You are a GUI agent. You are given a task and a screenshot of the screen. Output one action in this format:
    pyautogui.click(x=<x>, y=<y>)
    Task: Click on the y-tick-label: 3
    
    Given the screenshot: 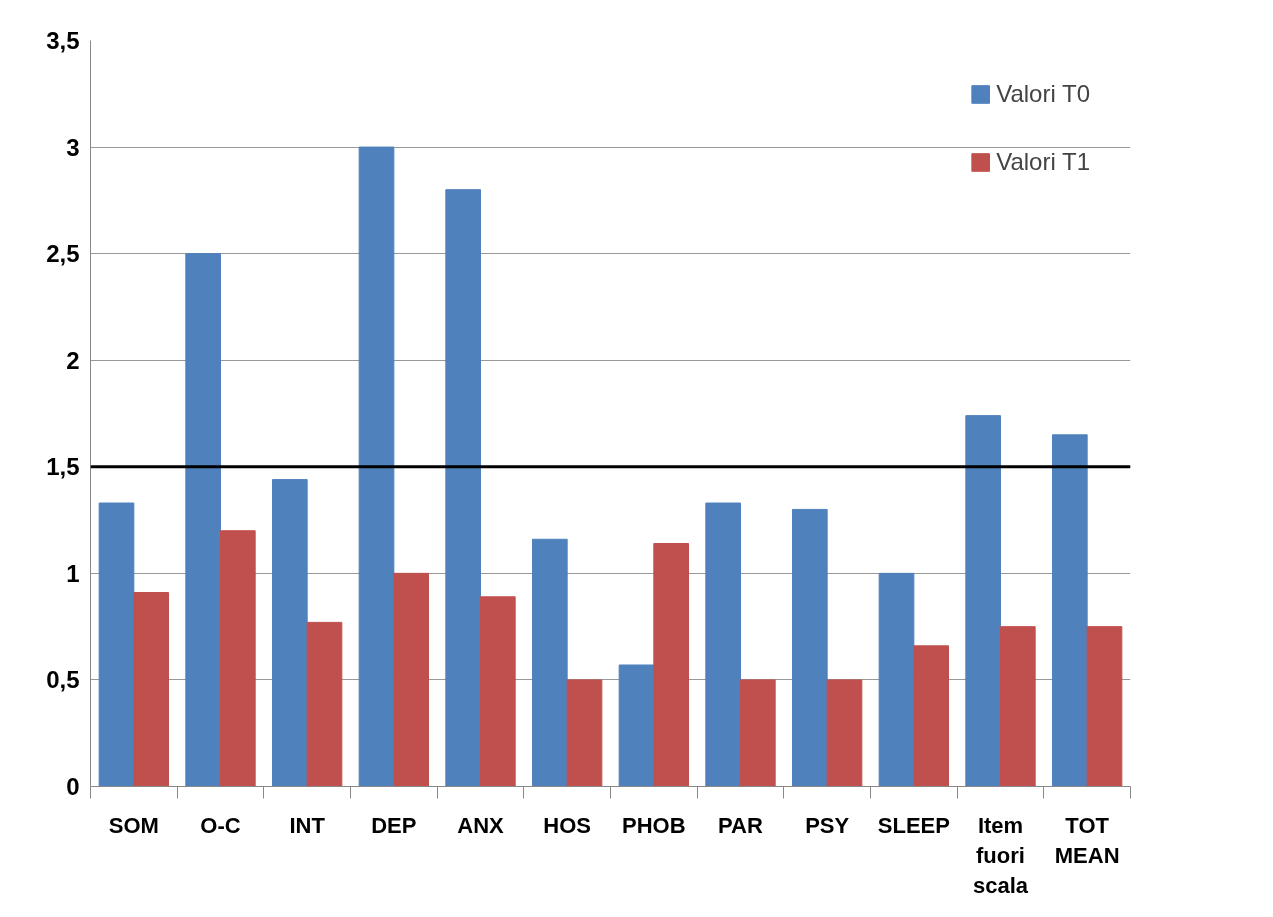 What is the action you would take?
    pyautogui.click(x=73, y=147)
    